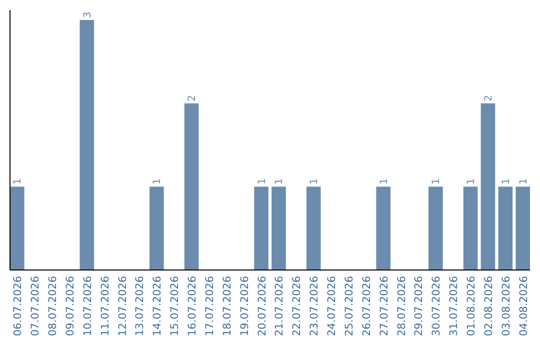 The image size is (540, 340). What do you see at coordinates (402, 306) in the screenshot?
I see `x-tick-label: 28.07.2026` at bounding box center [402, 306].